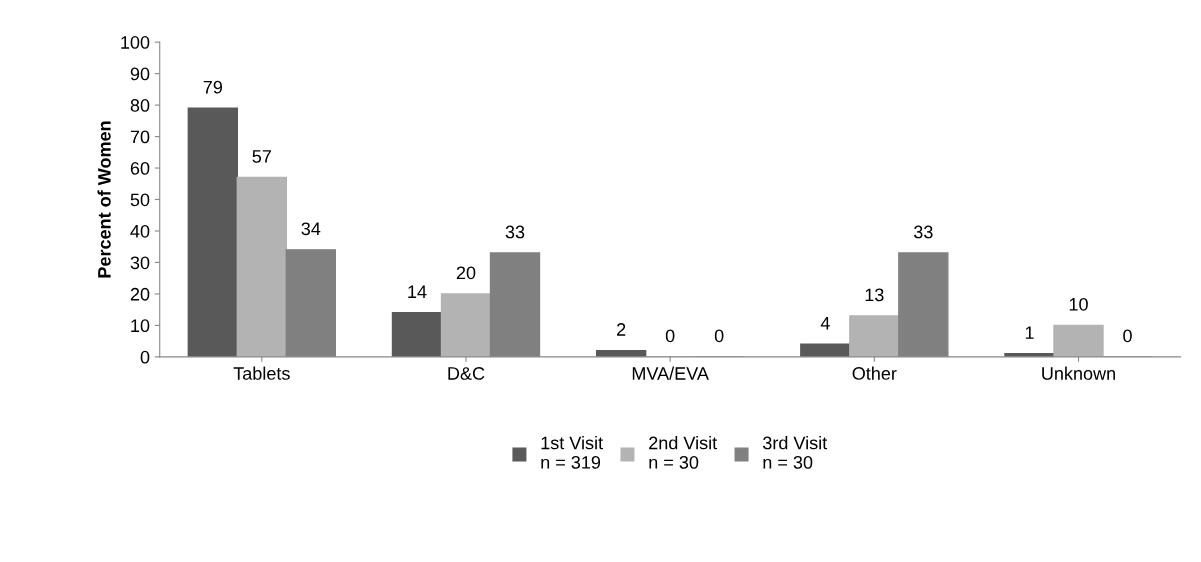  I want to click on legend-label: 1st Visit n = 319, so click(572, 452).